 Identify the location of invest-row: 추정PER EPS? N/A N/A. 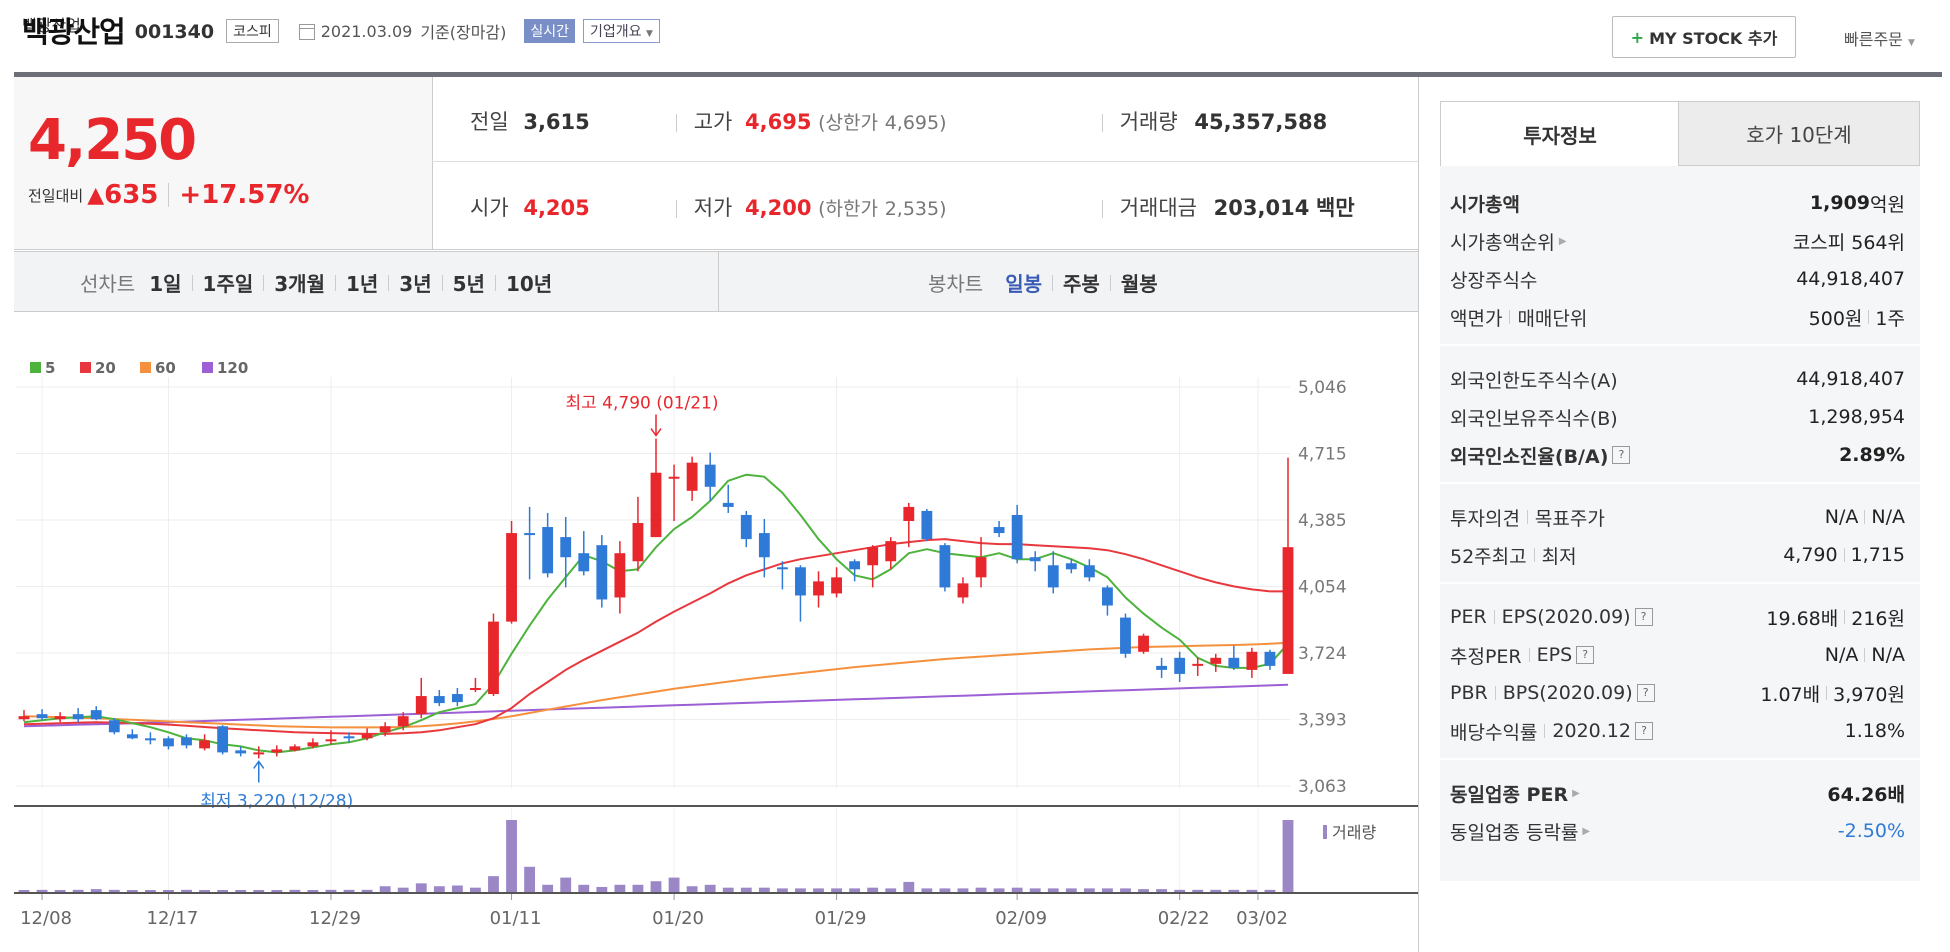
(1677, 655).